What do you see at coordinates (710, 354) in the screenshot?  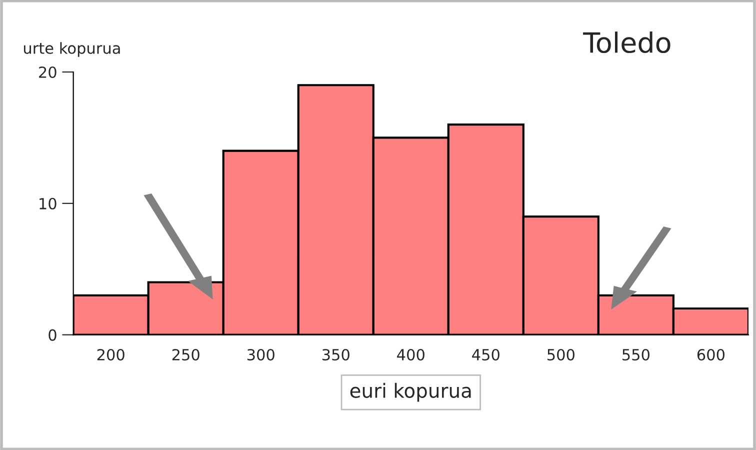 I see `x-tick-label: 600` at bounding box center [710, 354].